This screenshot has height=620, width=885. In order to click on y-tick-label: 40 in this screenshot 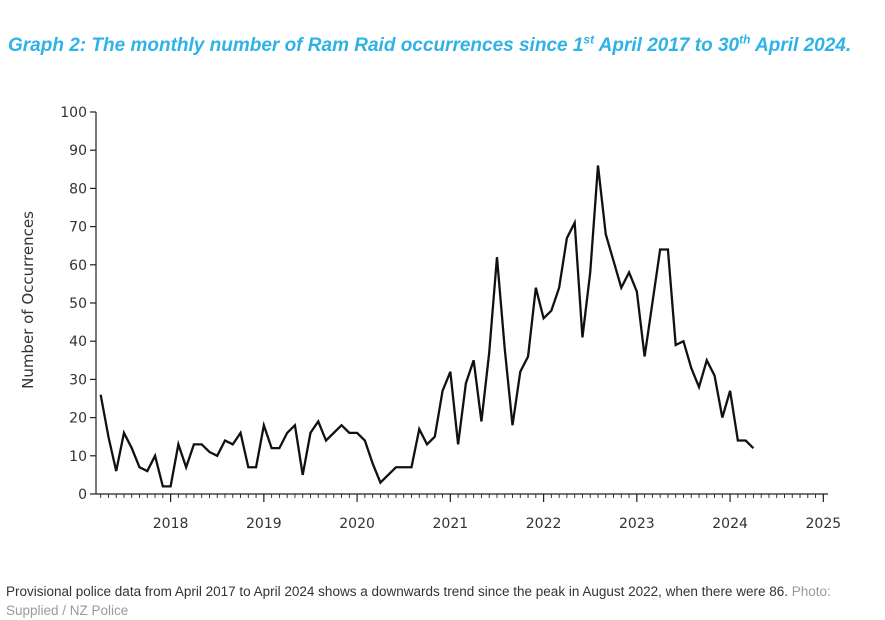, I will do `click(78, 342)`.